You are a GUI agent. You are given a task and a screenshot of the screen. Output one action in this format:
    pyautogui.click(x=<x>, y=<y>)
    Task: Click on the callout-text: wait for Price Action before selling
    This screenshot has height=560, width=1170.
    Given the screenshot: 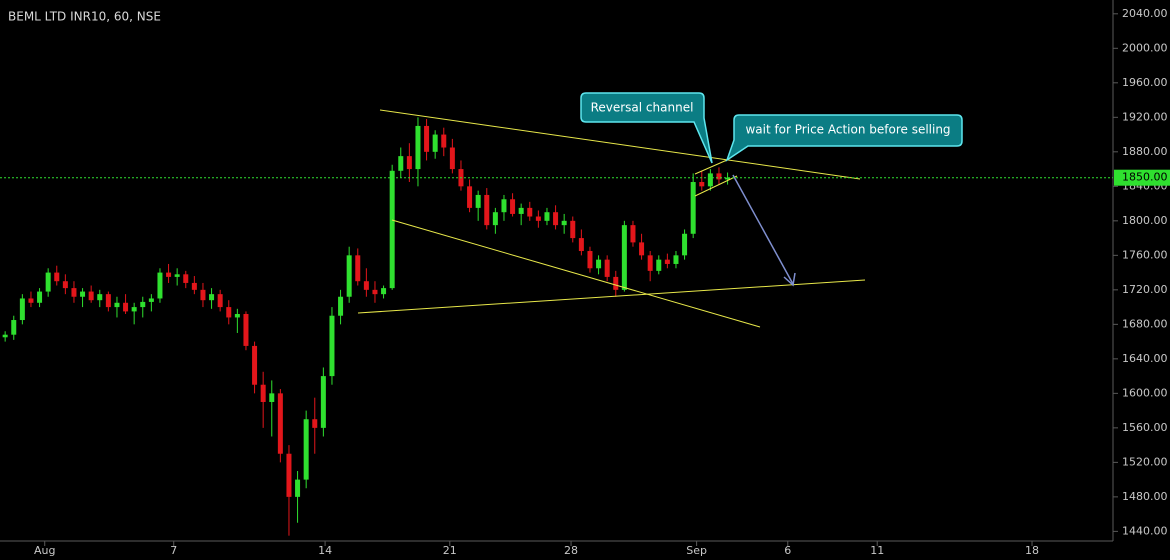 What is the action you would take?
    pyautogui.click(x=847, y=130)
    